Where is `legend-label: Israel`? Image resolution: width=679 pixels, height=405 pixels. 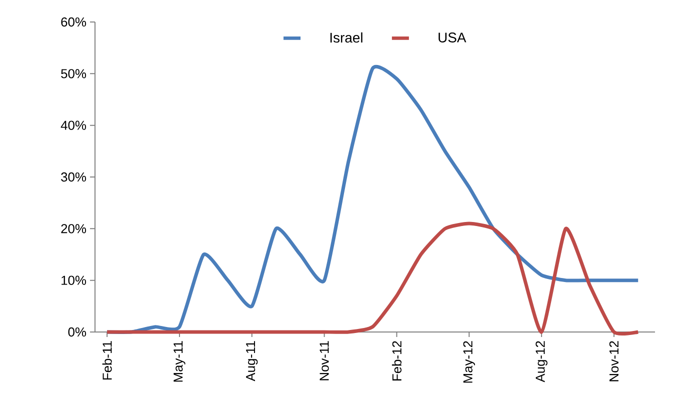 legend-label: Israel is located at coordinates (346, 37).